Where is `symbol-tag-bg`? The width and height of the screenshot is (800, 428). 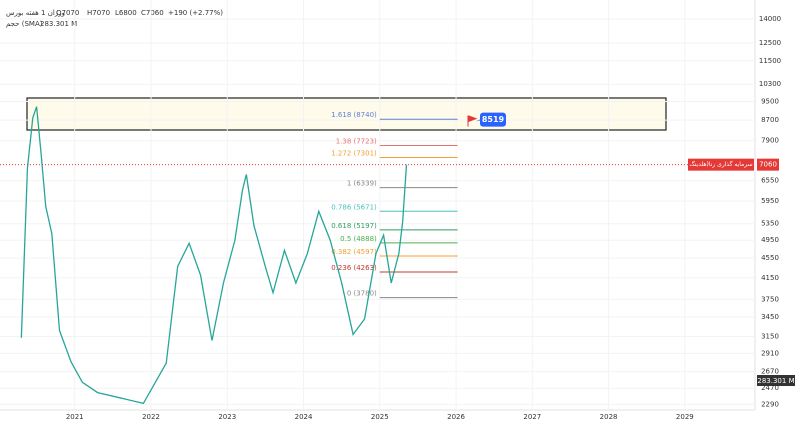 symbol-tag-bg is located at coordinates (721, 164).